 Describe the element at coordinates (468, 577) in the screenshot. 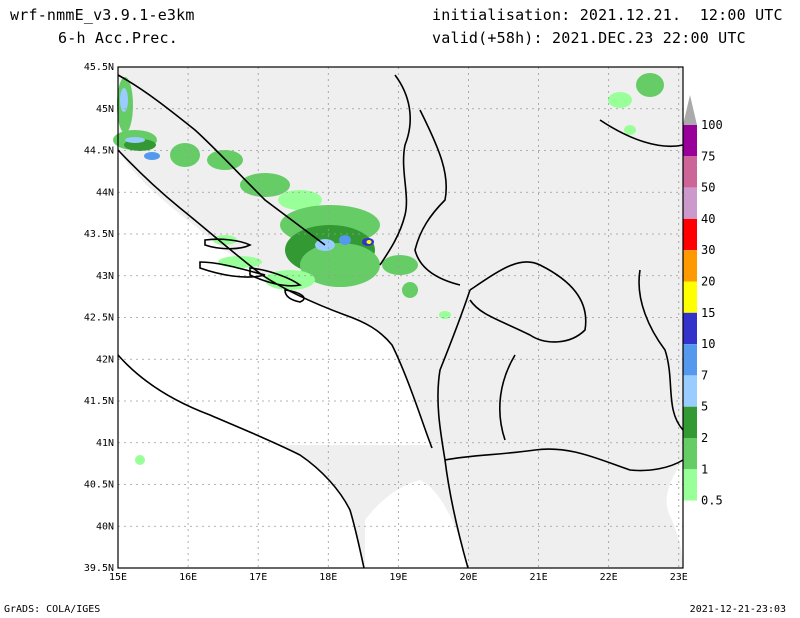

I see `lon-tick-label: 20E` at that location.